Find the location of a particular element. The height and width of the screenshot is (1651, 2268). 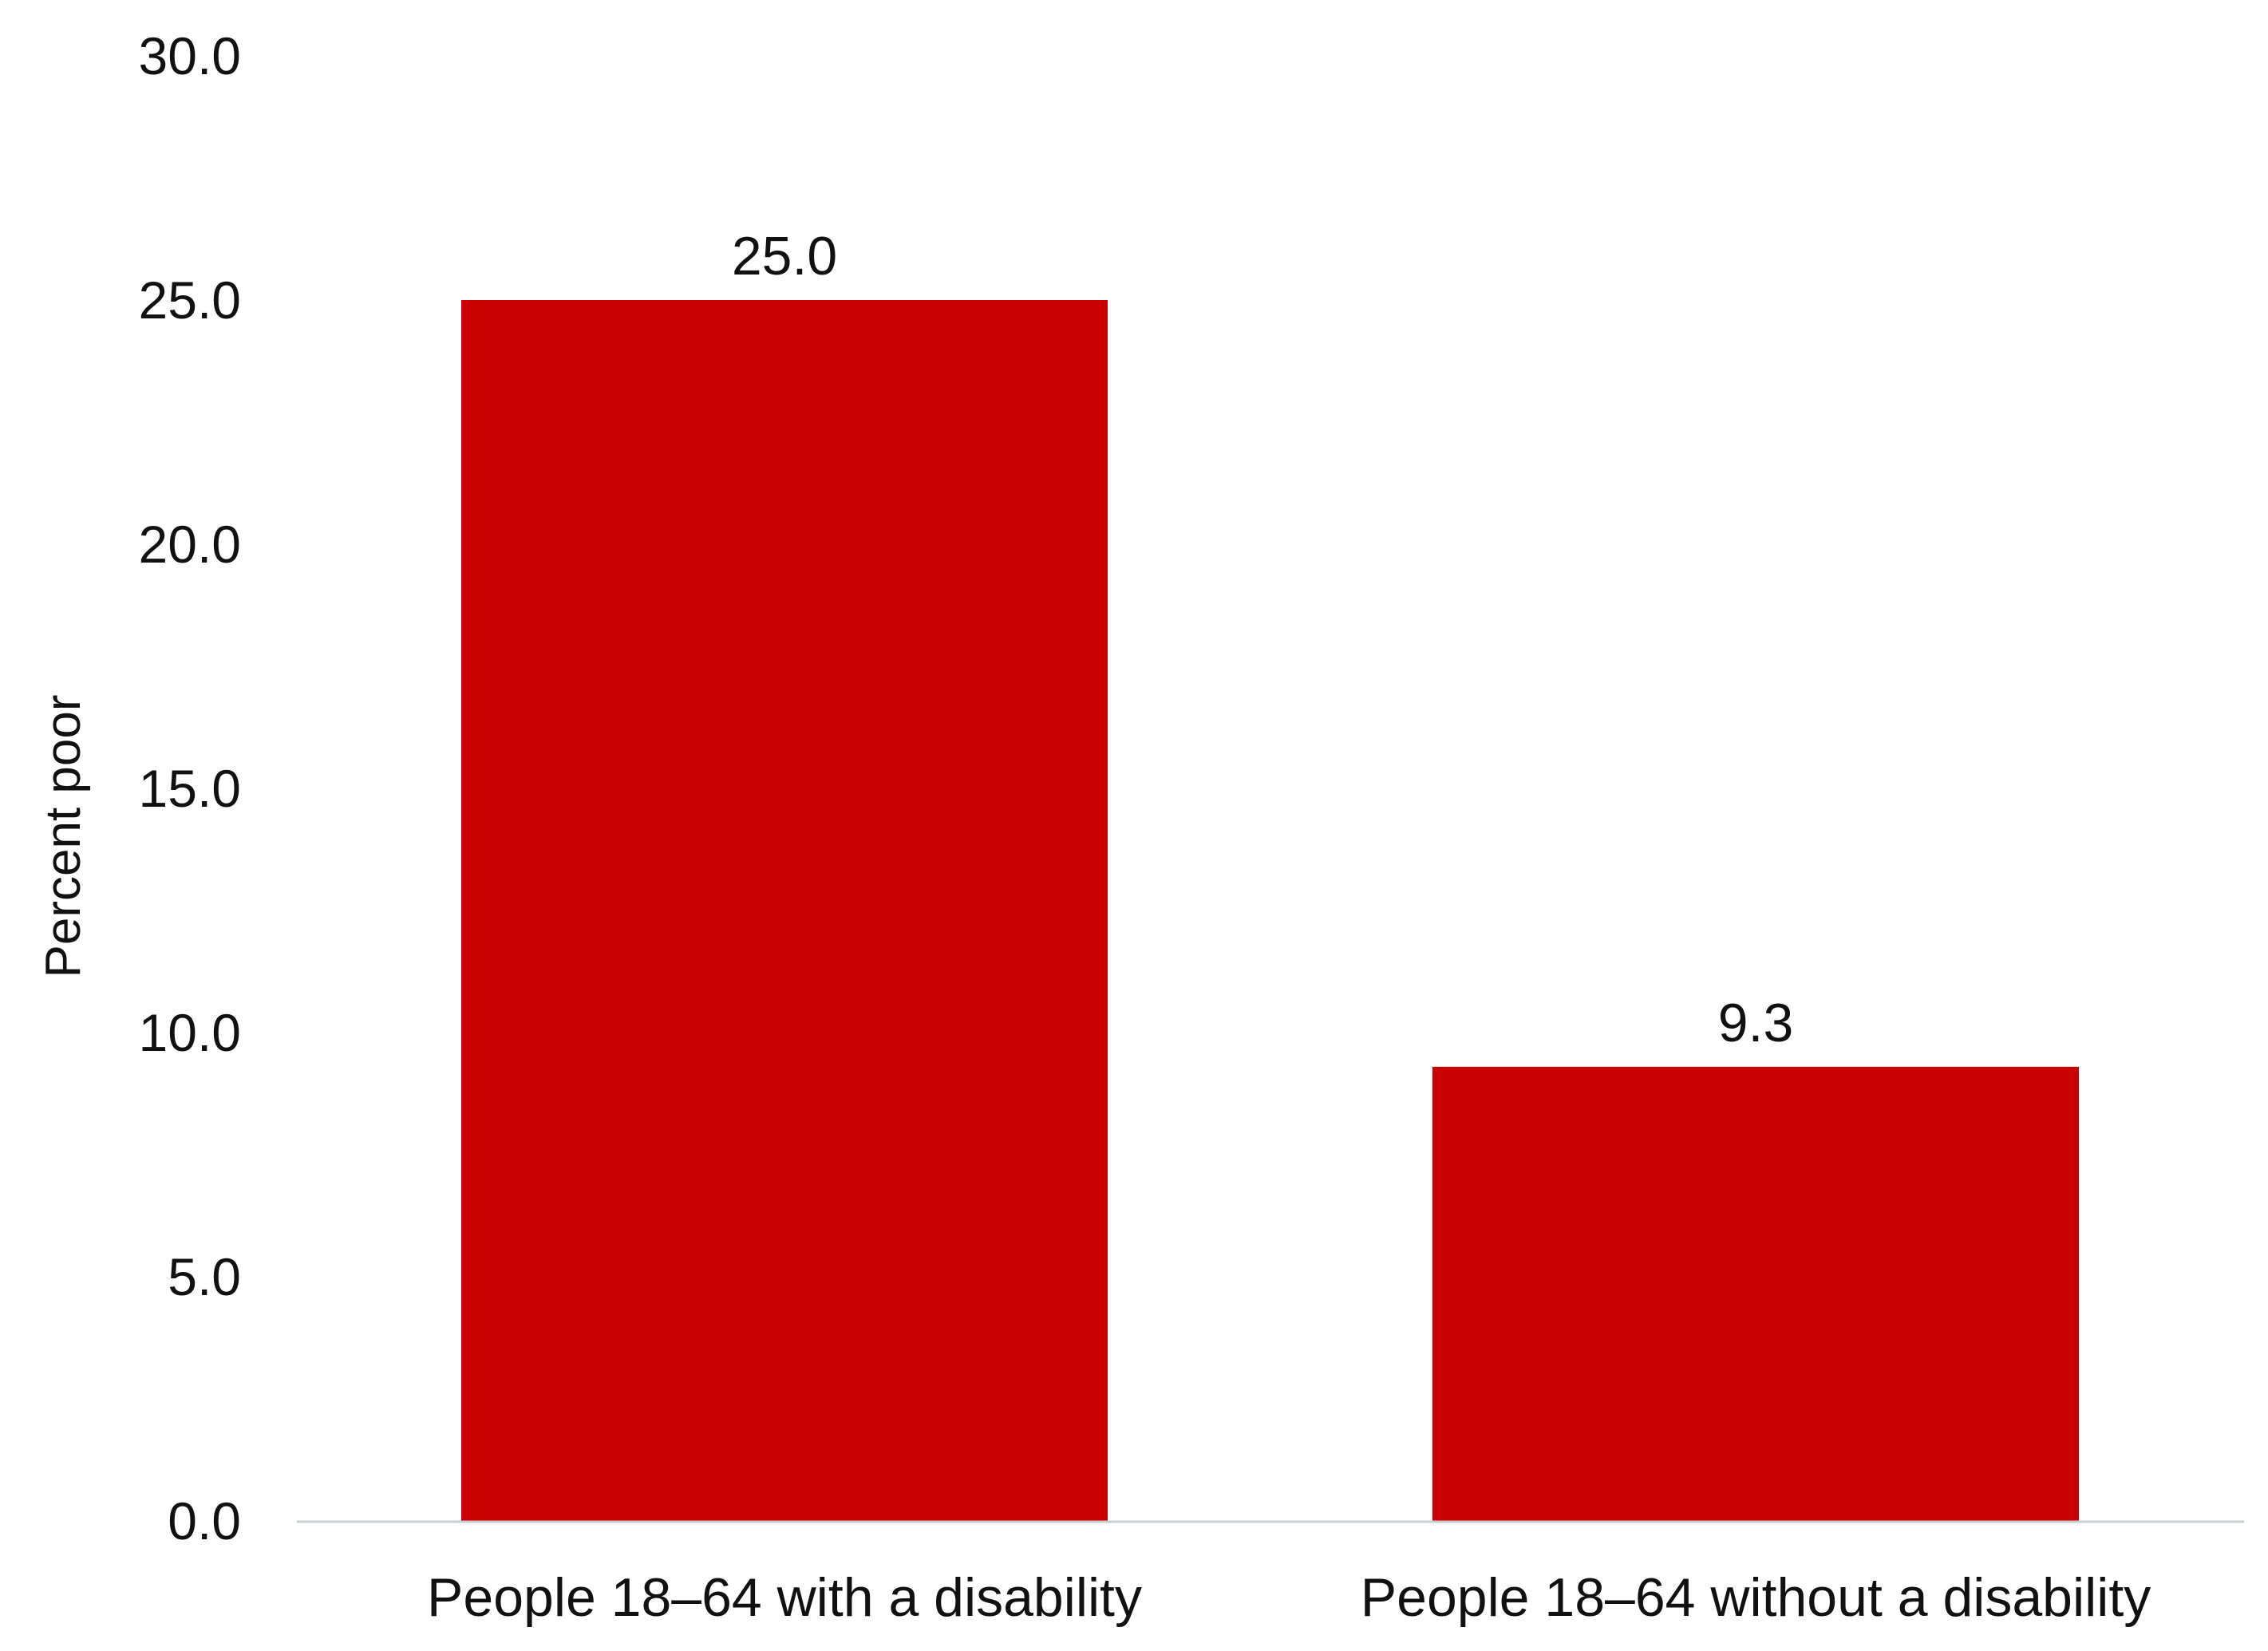

y-tick-label: 25.0 is located at coordinates (190, 300).